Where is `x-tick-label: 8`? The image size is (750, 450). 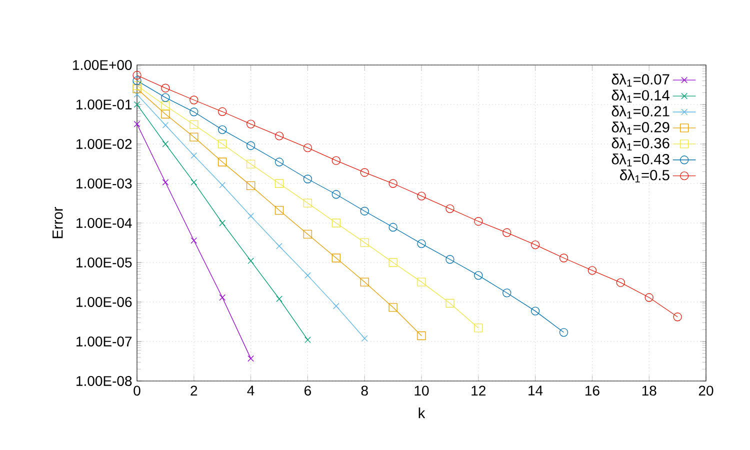 x-tick-label: 8 is located at coordinates (364, 391).